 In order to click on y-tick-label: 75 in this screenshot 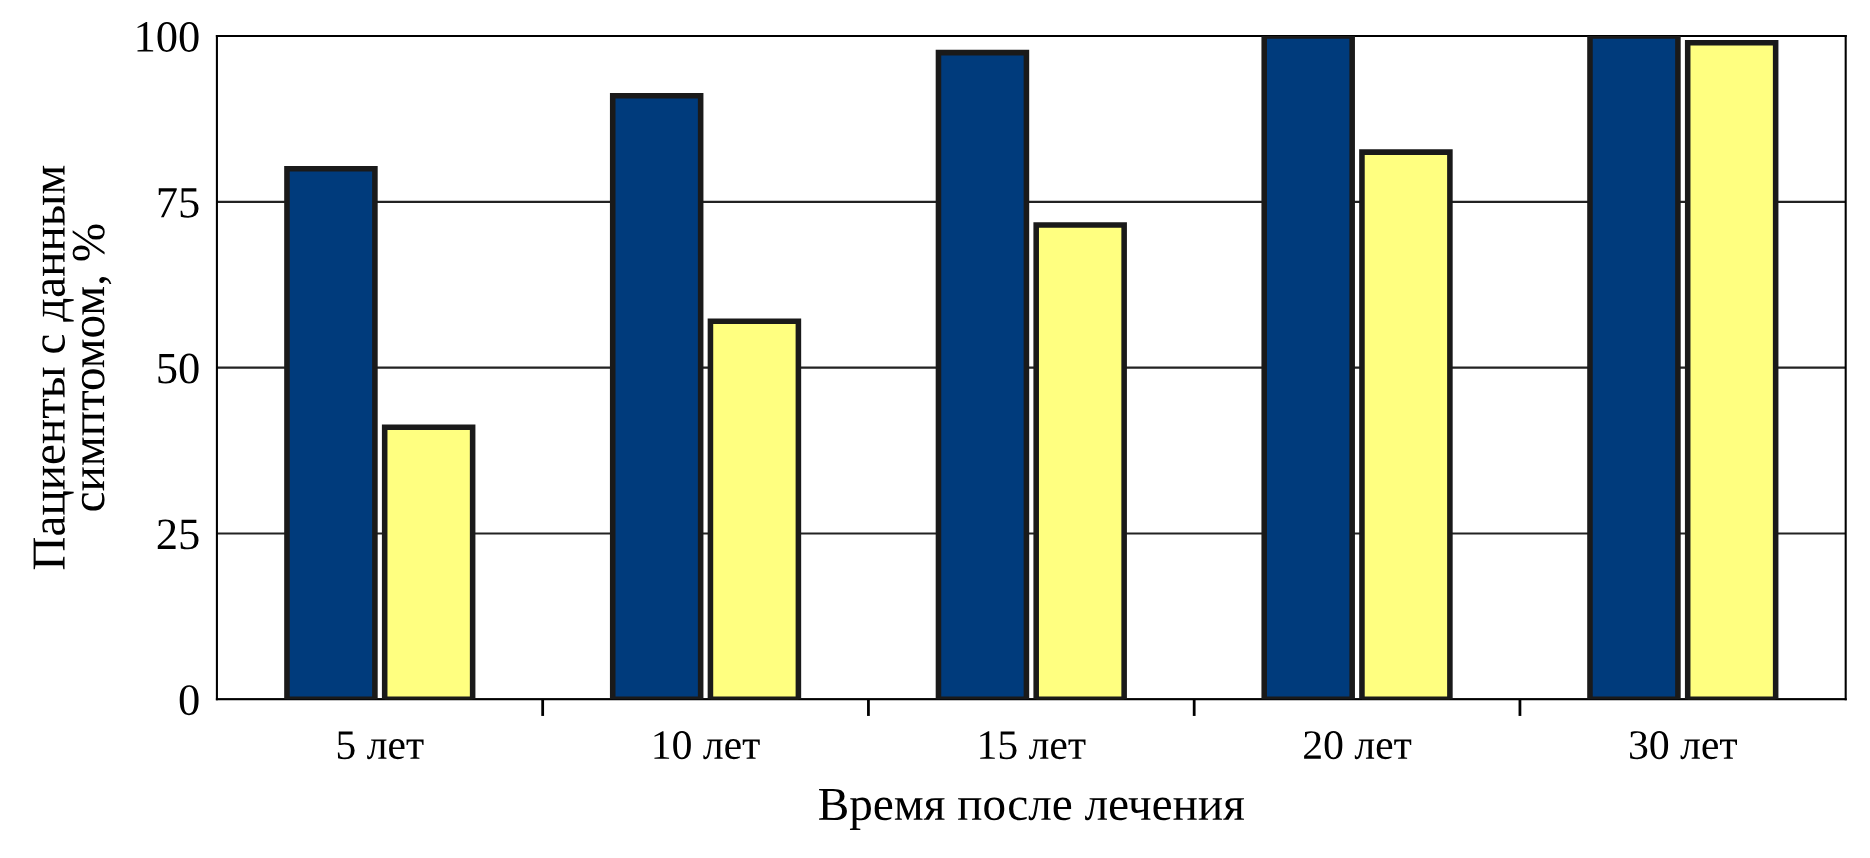, I will do `click(178, 203)`.